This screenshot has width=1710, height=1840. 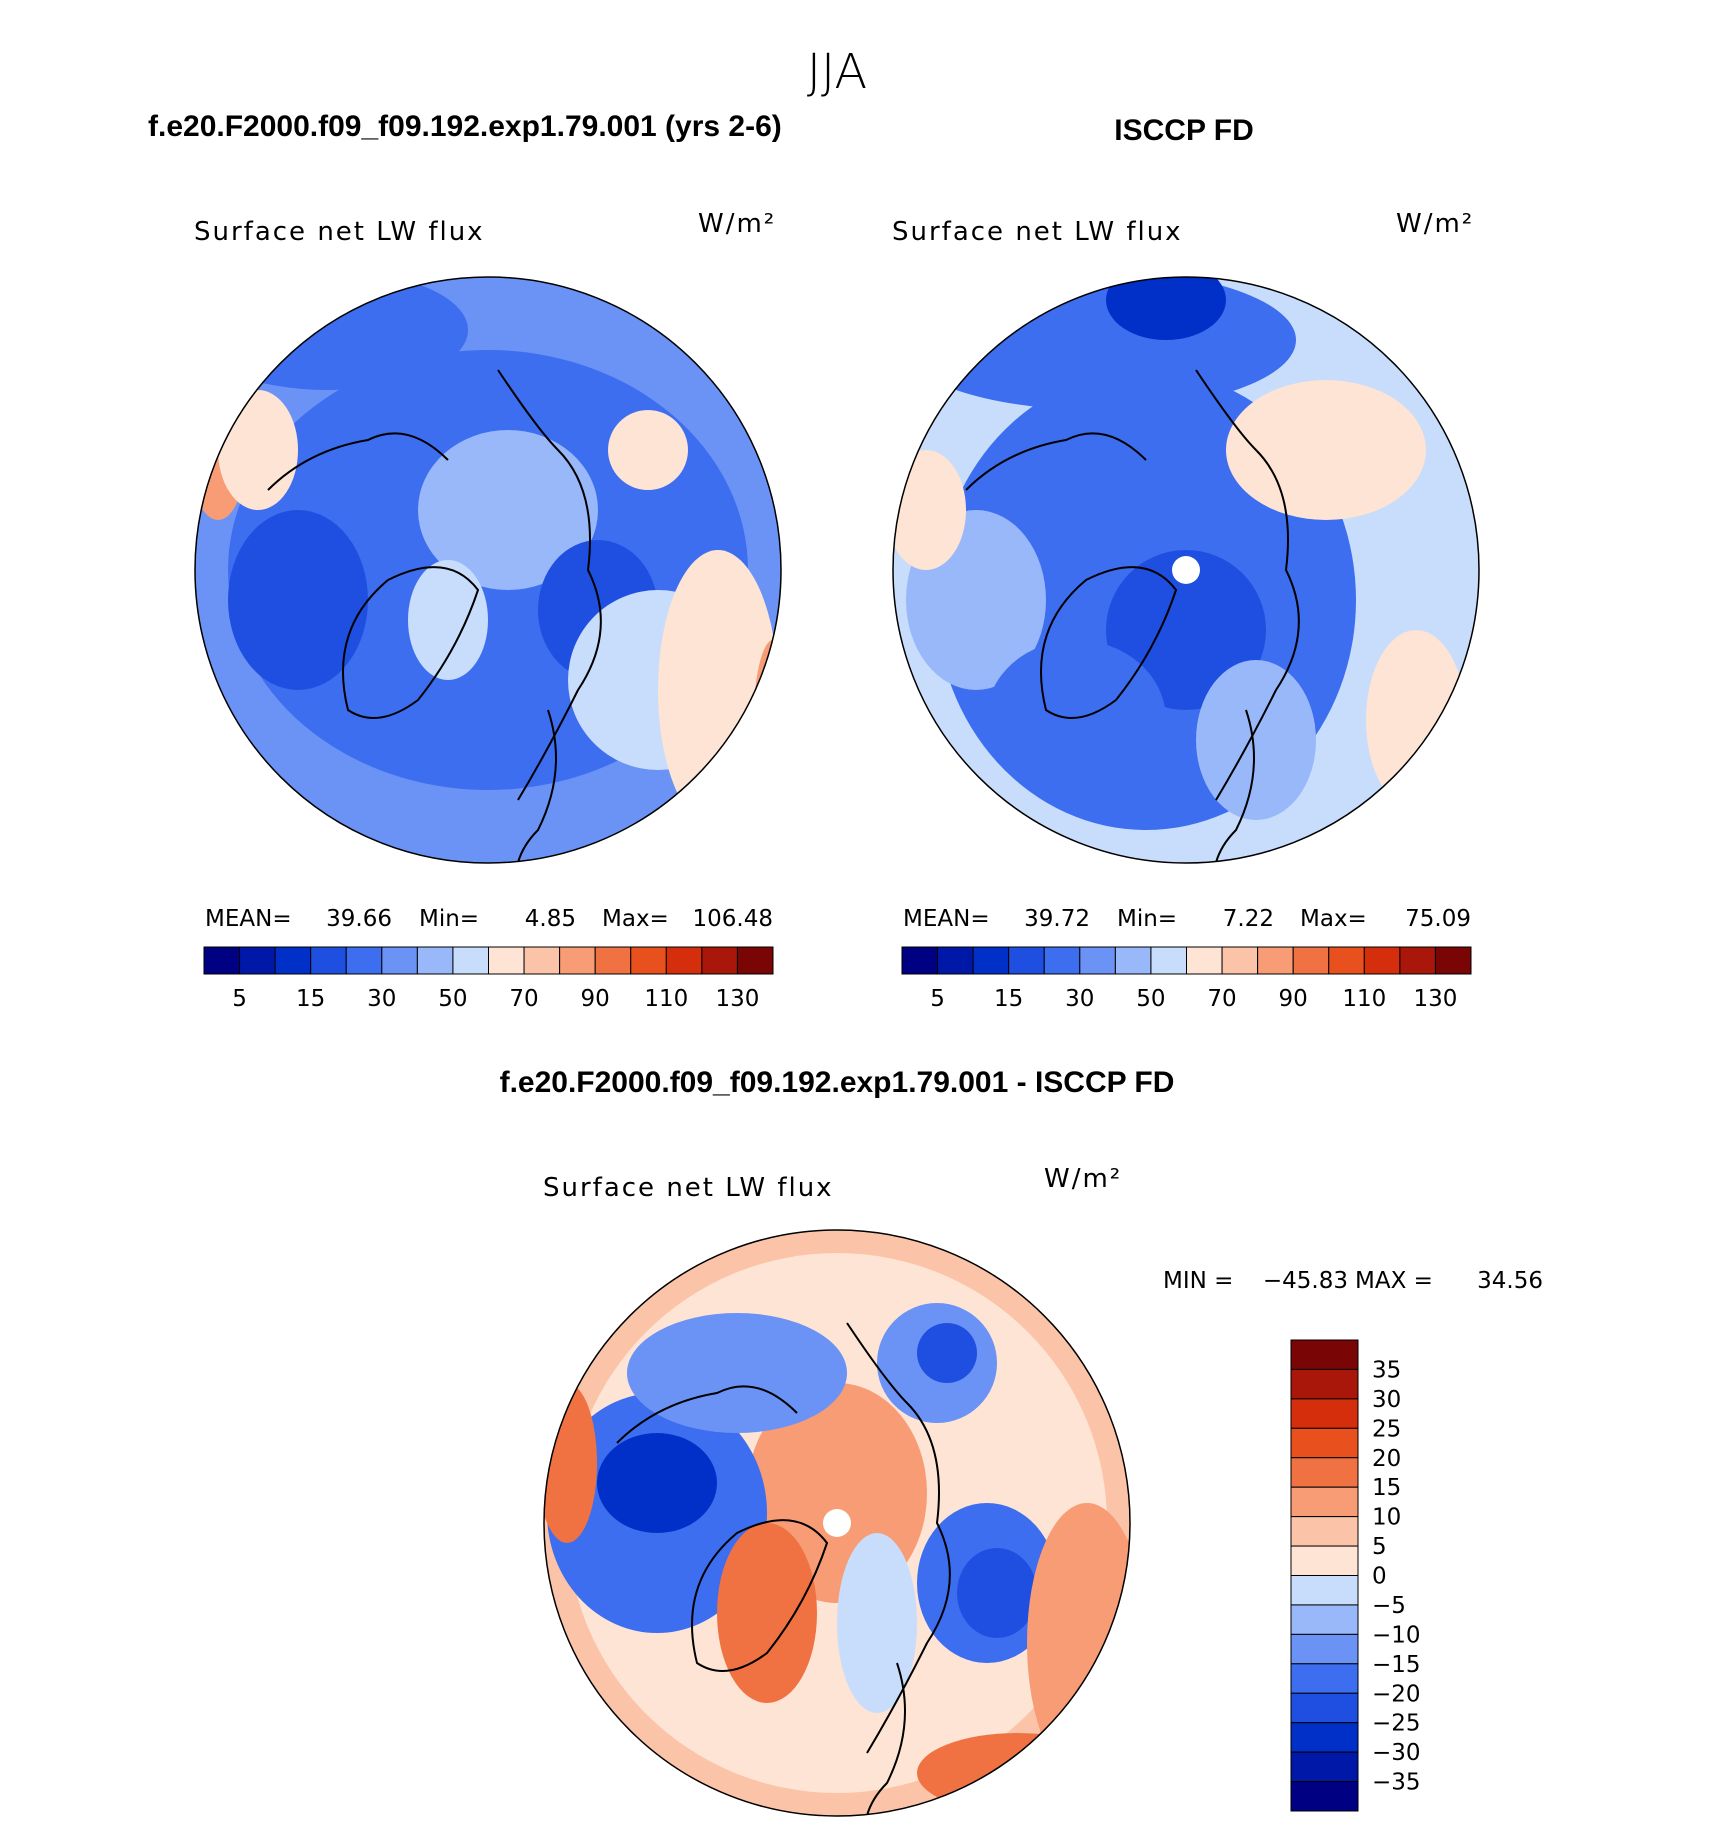 I want to click on colorbar-label: −10, so click(x=1396, y=1635).